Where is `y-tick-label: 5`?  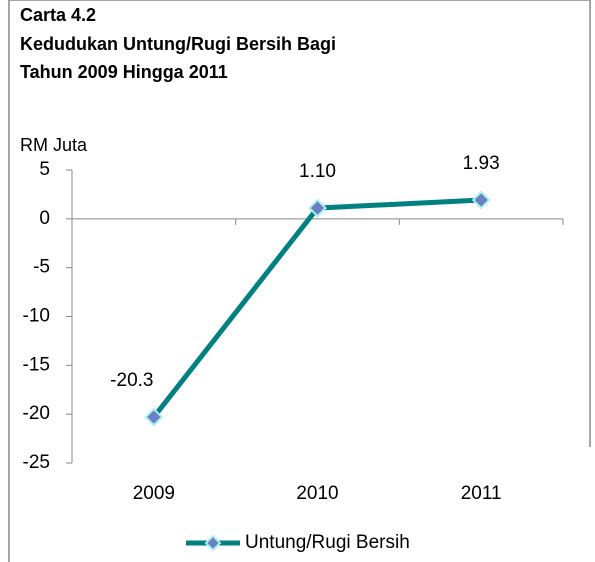 y-tick-label: 5 is located at coordinates (44, 169).